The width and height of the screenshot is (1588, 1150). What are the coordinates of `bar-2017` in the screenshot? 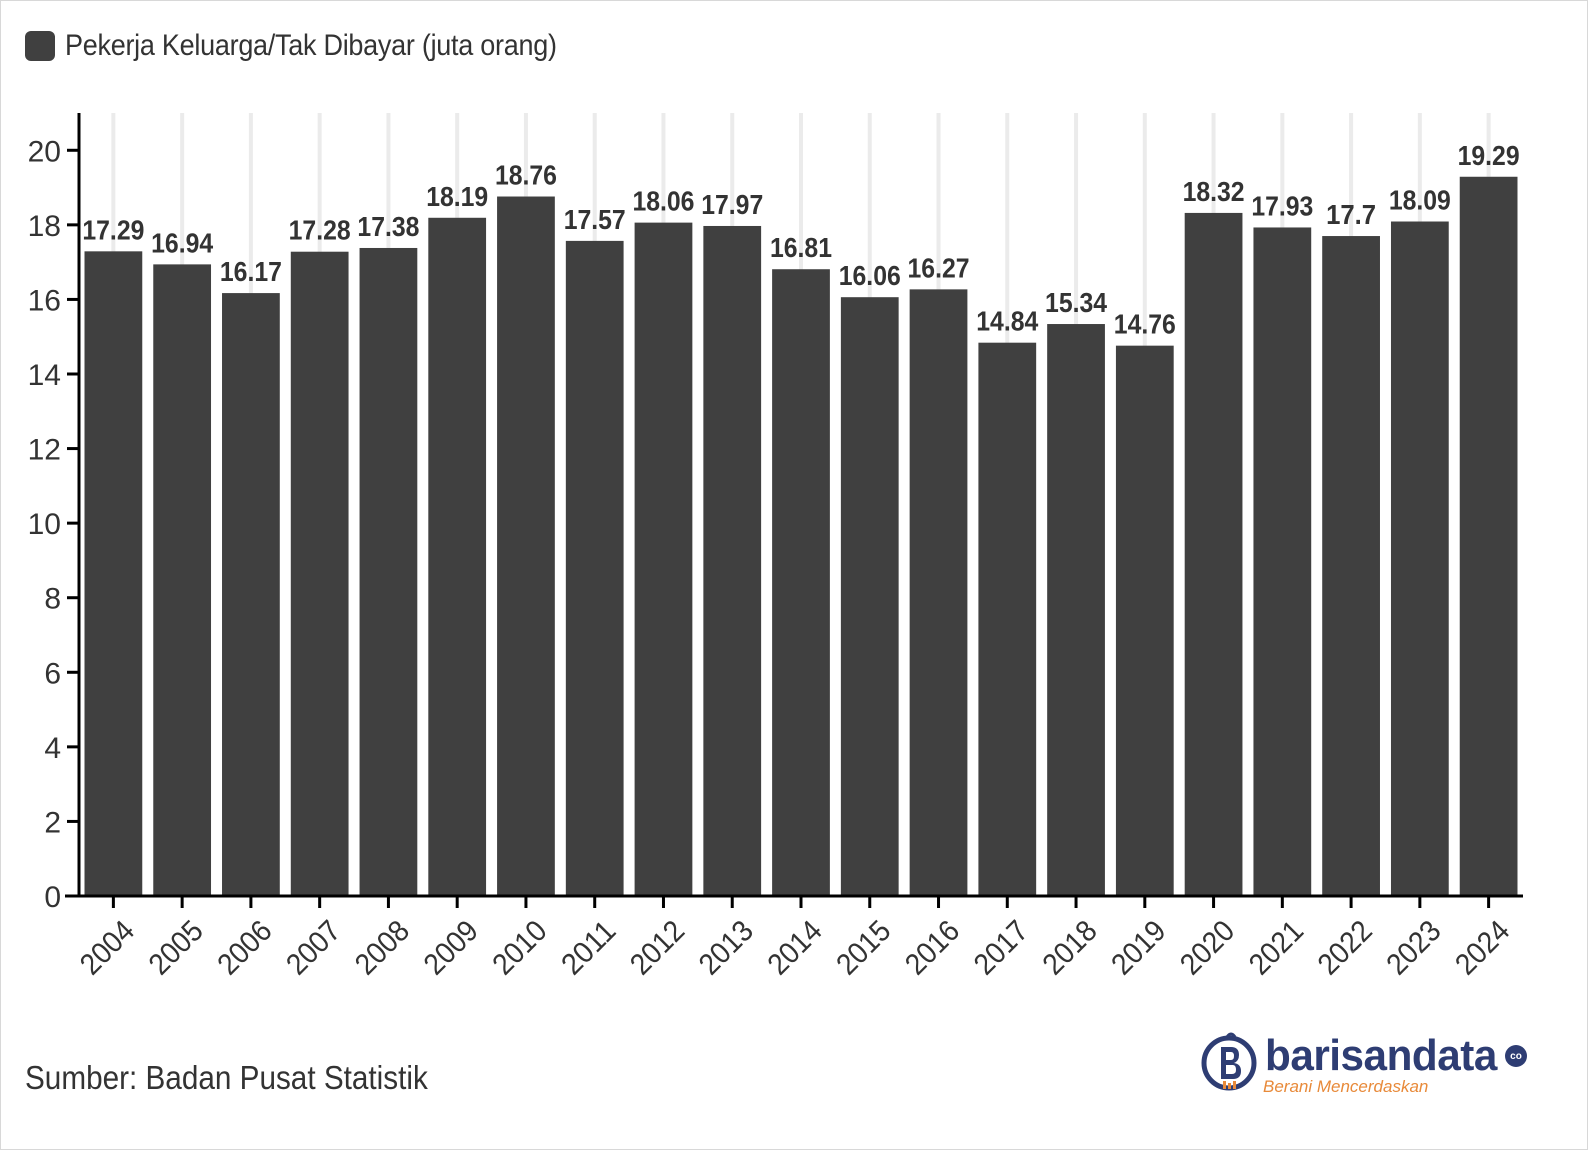 It's located at (1007, 619).